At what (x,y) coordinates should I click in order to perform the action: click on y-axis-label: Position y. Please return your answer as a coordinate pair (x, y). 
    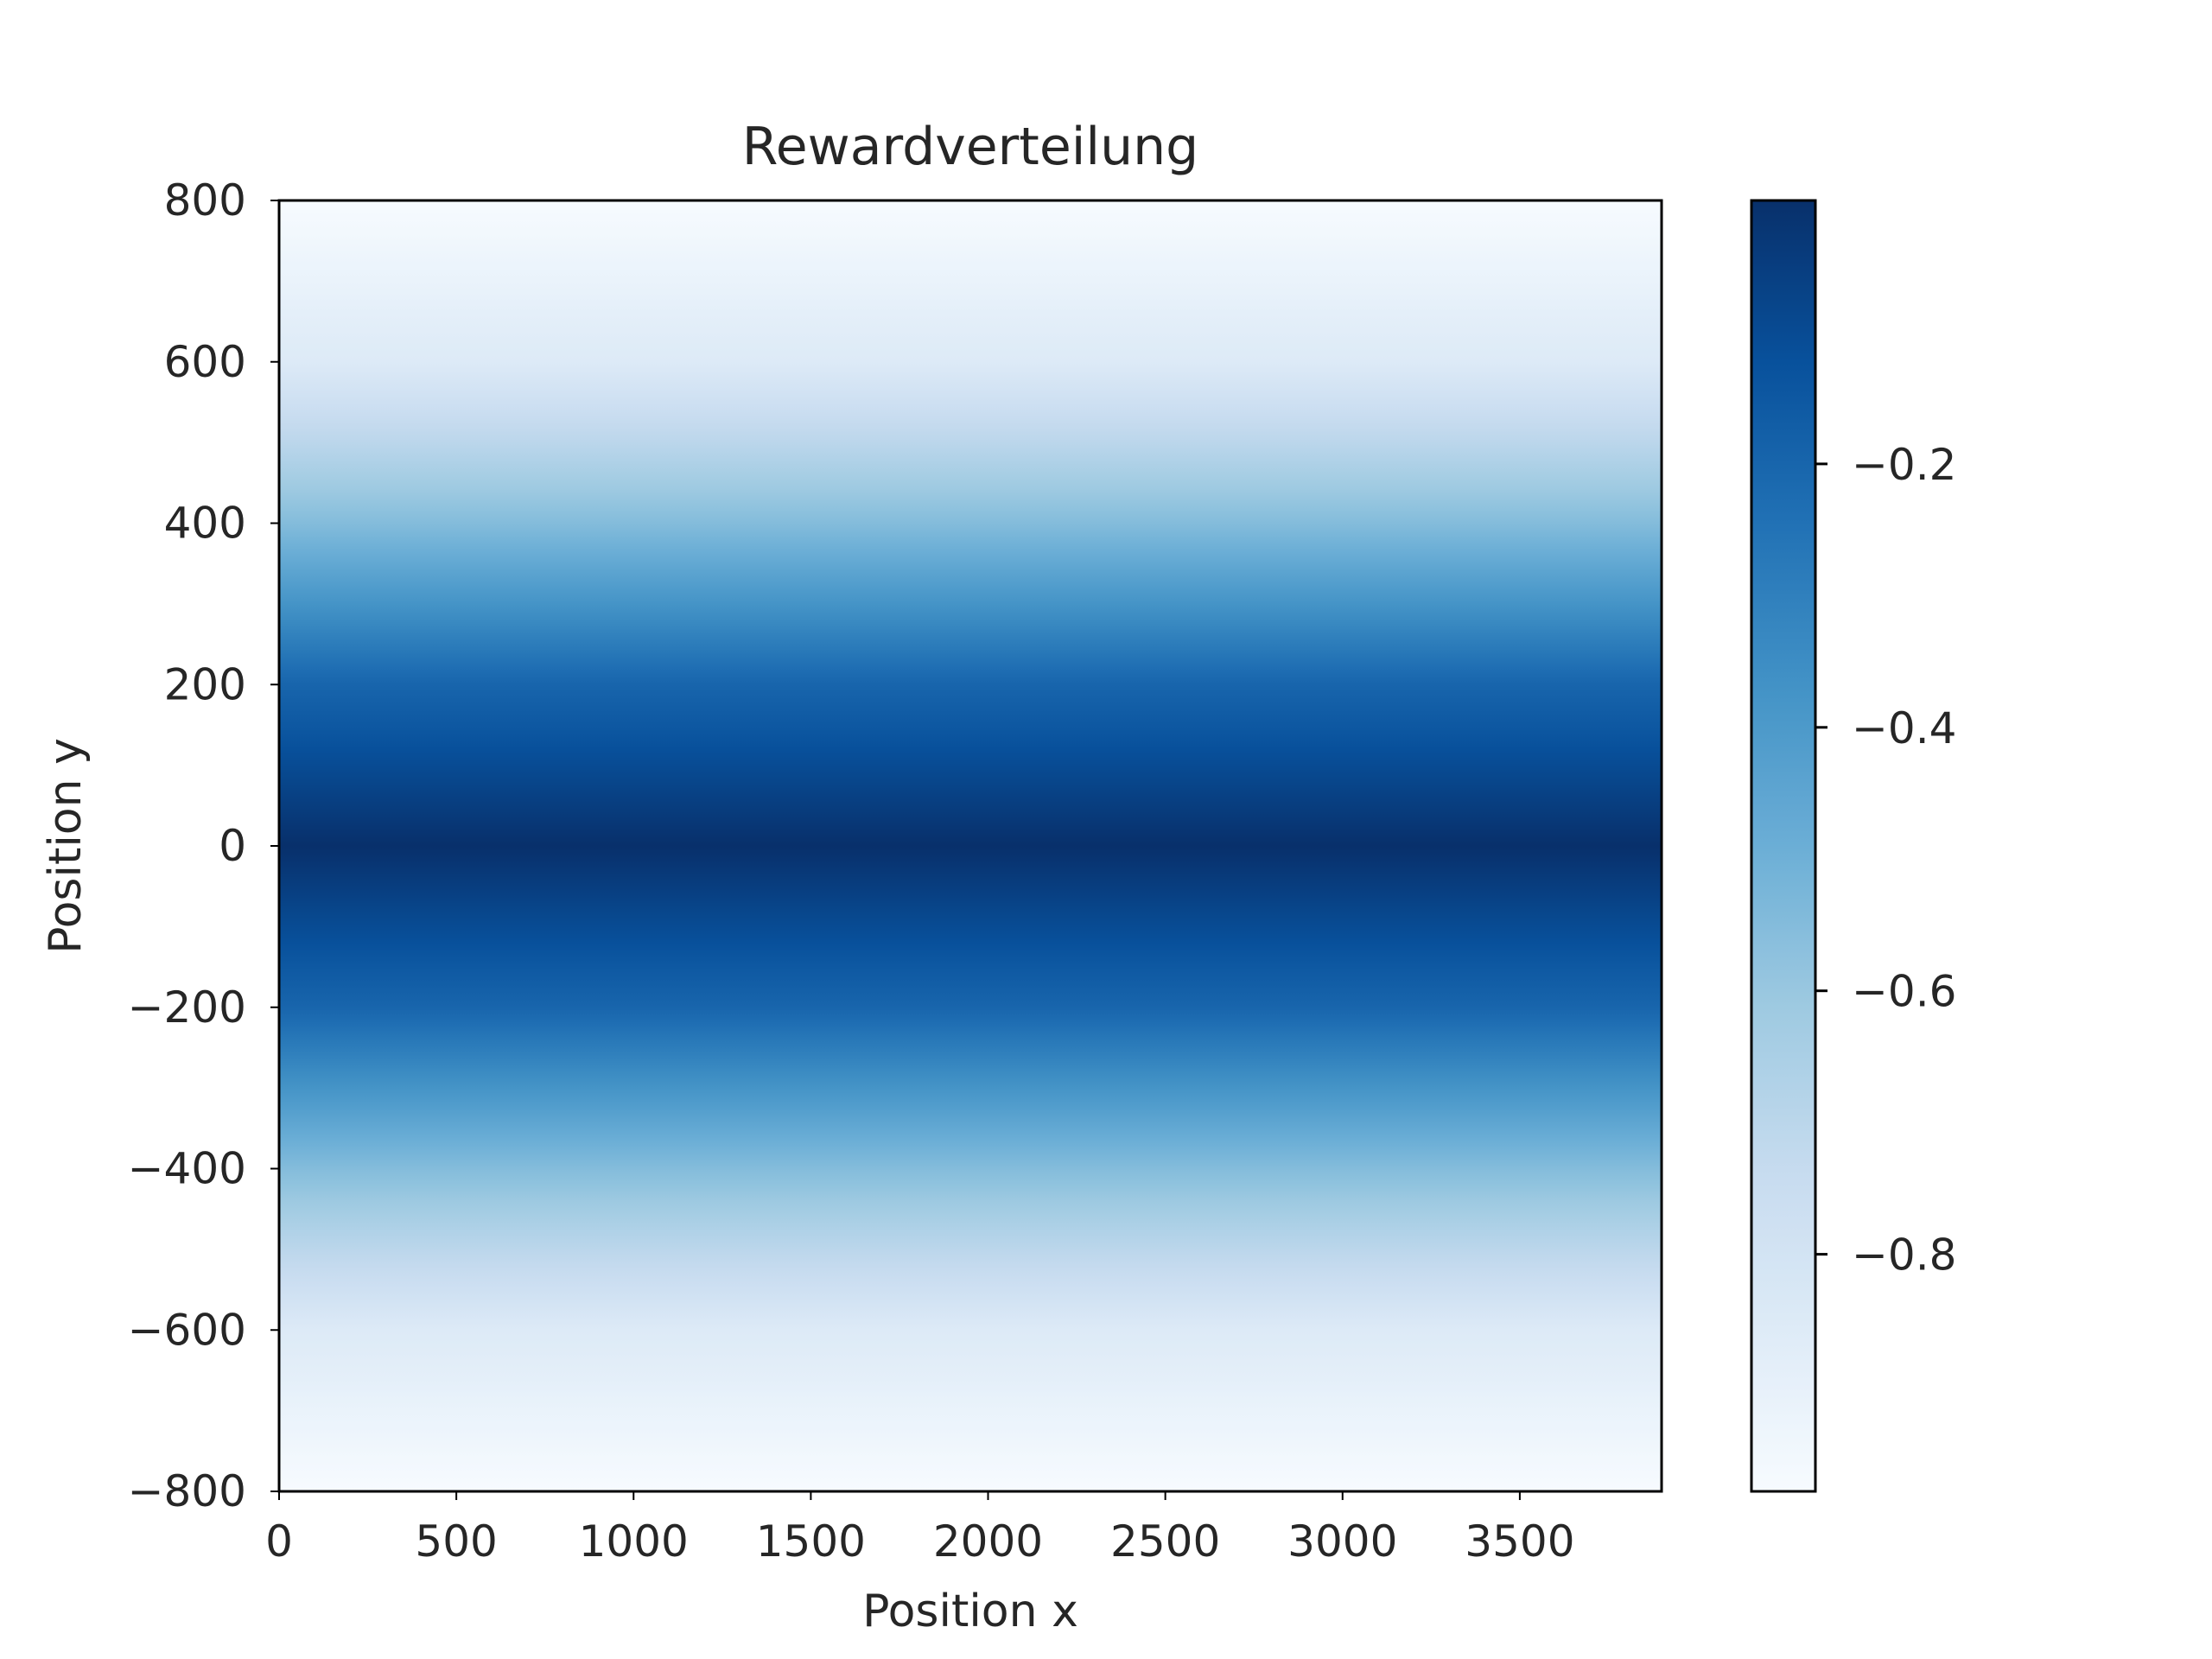
    Looking at the image, I should click on (66, 846).